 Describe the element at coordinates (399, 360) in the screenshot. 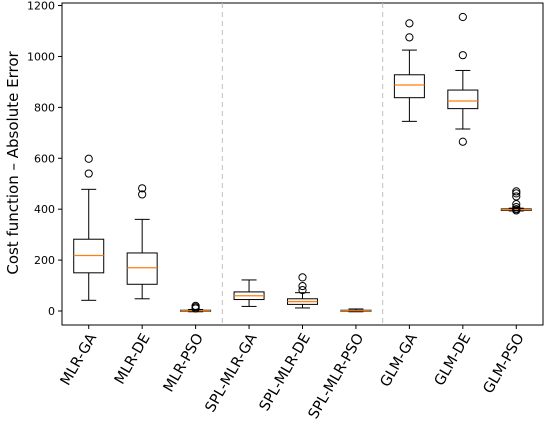

I see `x-tick-label: GLM-GA` at that location.